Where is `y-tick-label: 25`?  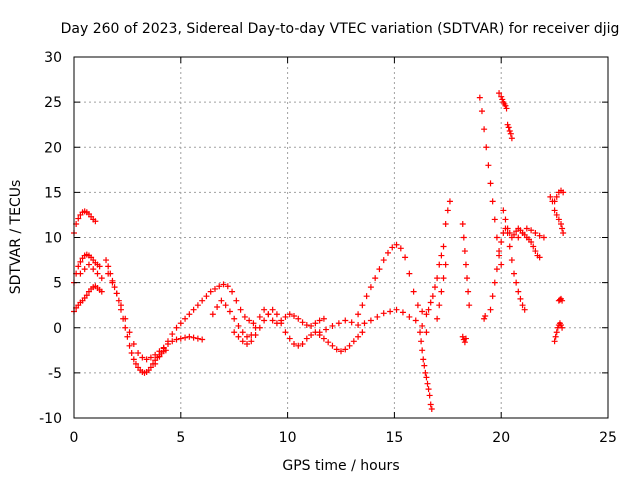 y-tick-label: 25 is located at coordinates (53, 103).